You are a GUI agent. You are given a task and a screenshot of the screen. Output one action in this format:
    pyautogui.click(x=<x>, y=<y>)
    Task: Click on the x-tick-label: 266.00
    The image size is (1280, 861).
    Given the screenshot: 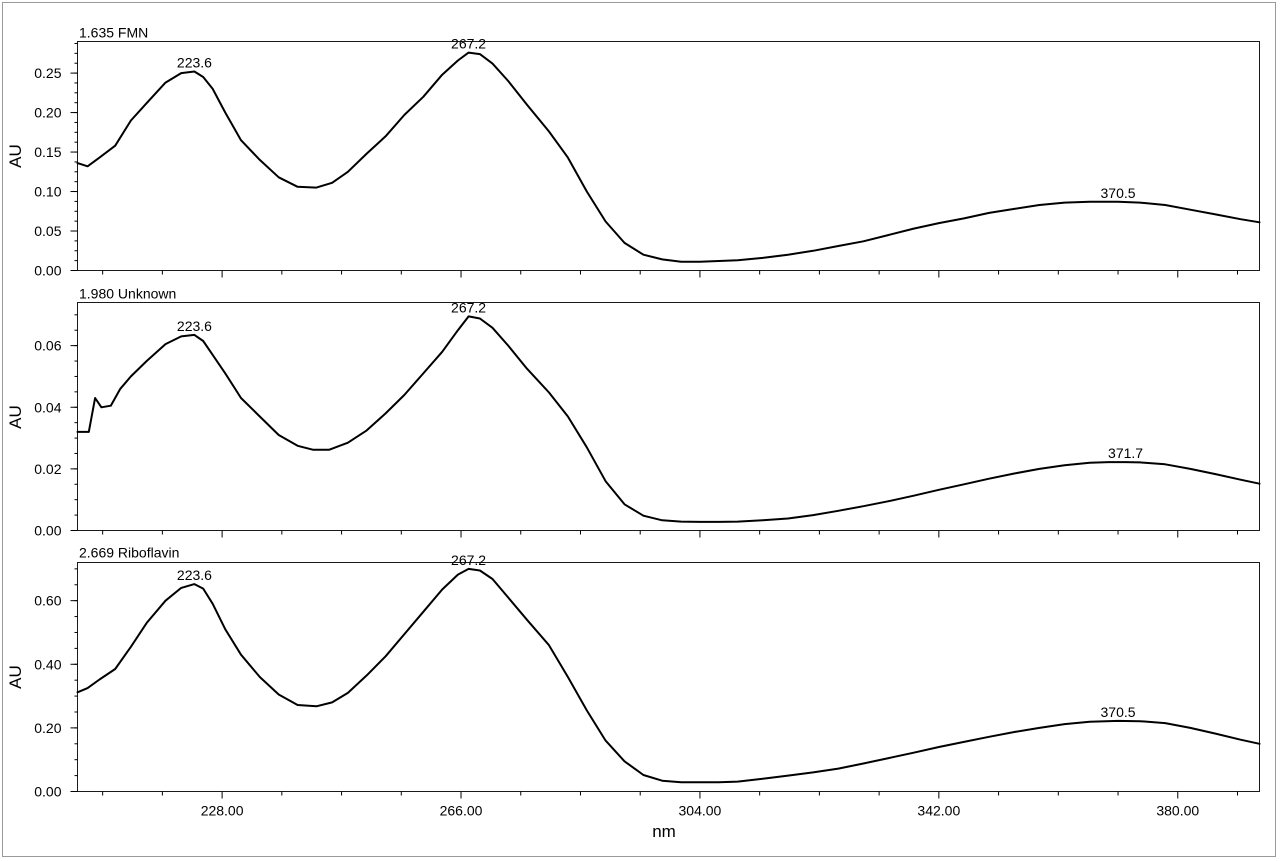 What is the action you would take?
    pyautogui.click(x=461, y=811)
    